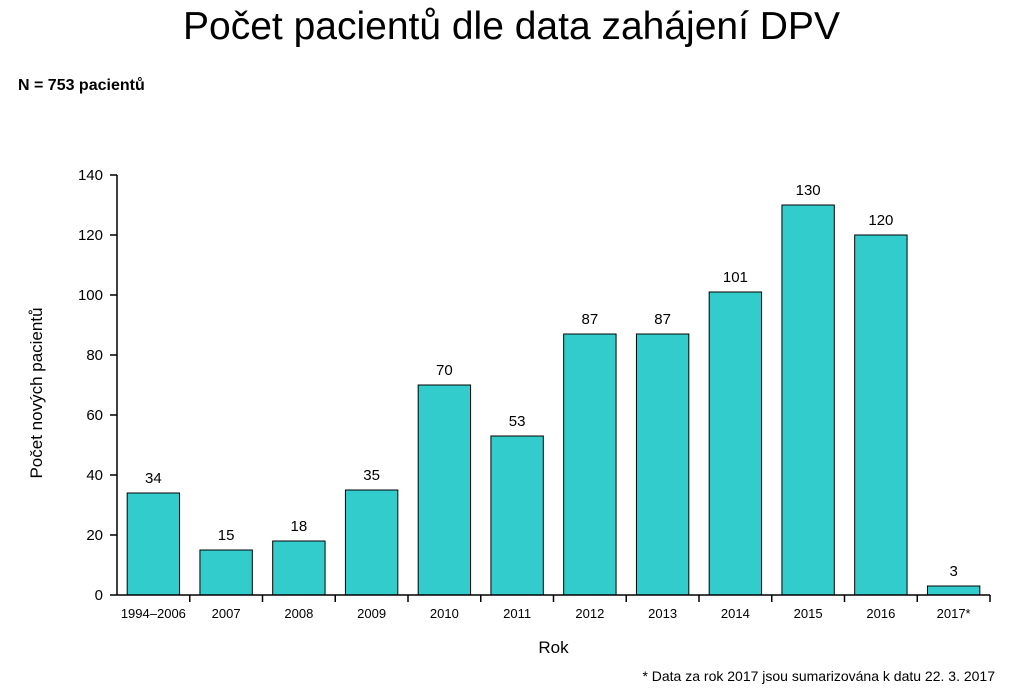  Describe the element at coordinates (444, 613) in the screenshot. I see `x-tick-label: 2010` at that location.